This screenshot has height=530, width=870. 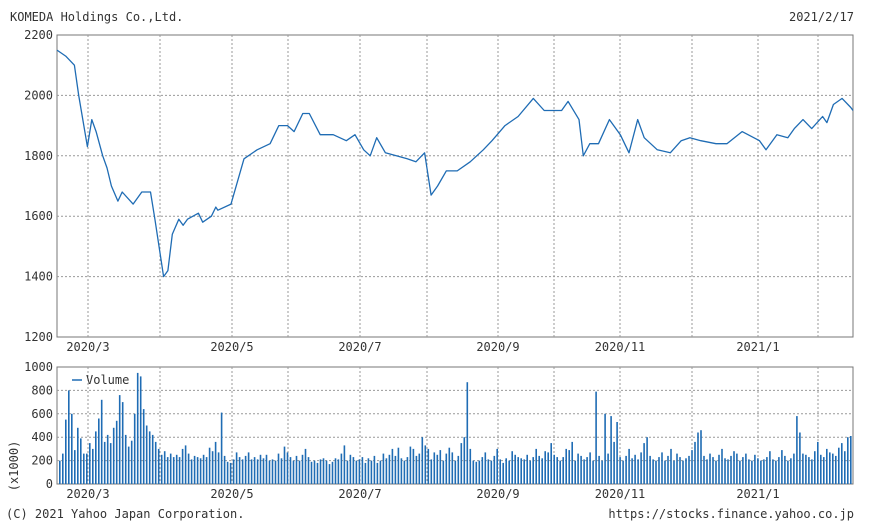 I want to click on price-y-tick-label: 1600, so click(x=38, y=216).